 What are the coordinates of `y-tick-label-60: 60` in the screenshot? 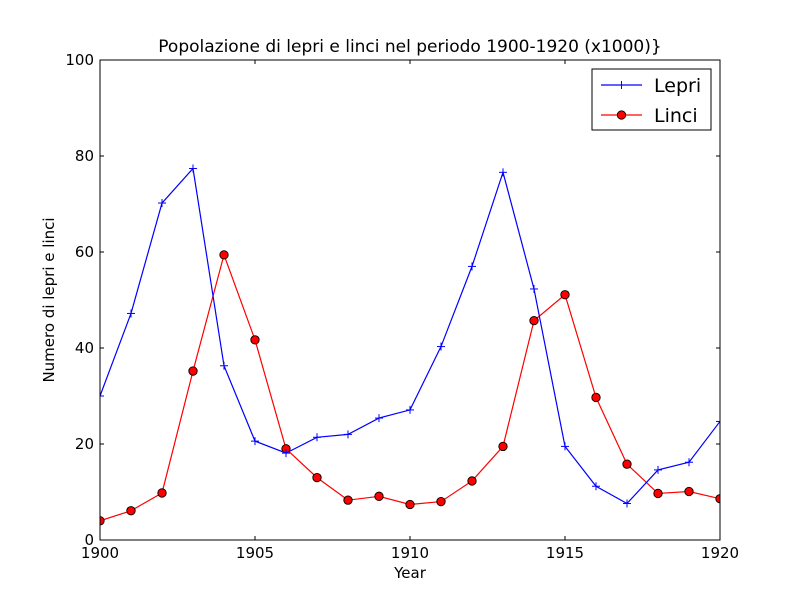 It's located at (84, 252).